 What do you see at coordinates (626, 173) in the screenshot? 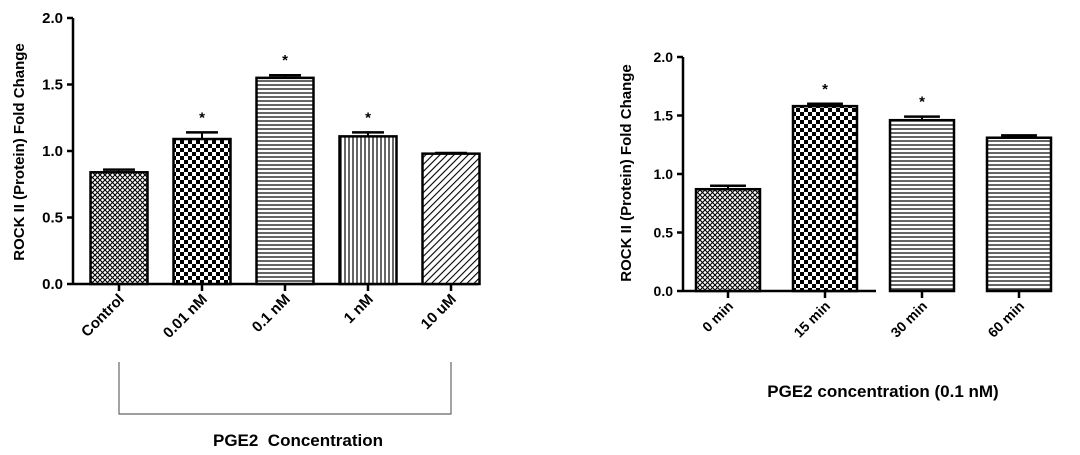
I see `right-y-axis-label: ROCK II (Protein) Fold Change` at bounding box center [626, 173].